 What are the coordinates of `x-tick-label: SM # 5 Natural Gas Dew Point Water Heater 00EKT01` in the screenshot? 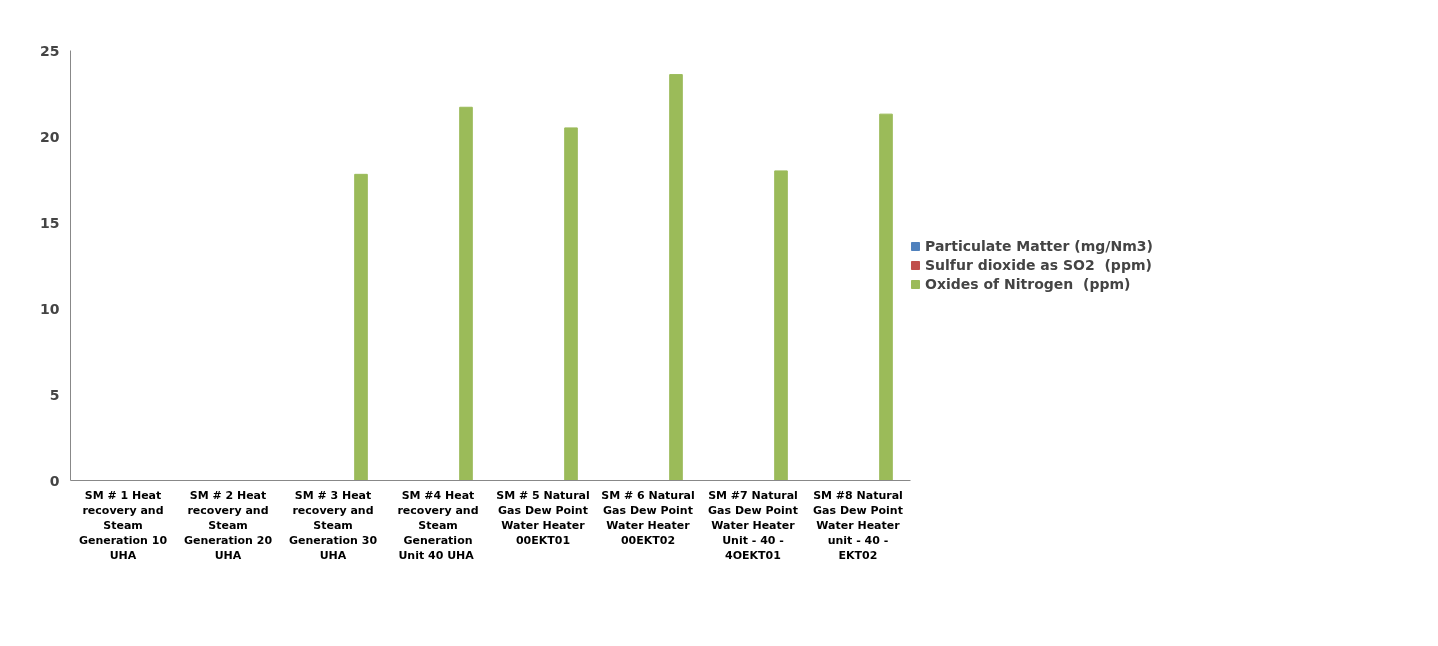 It's located at (543, 517).